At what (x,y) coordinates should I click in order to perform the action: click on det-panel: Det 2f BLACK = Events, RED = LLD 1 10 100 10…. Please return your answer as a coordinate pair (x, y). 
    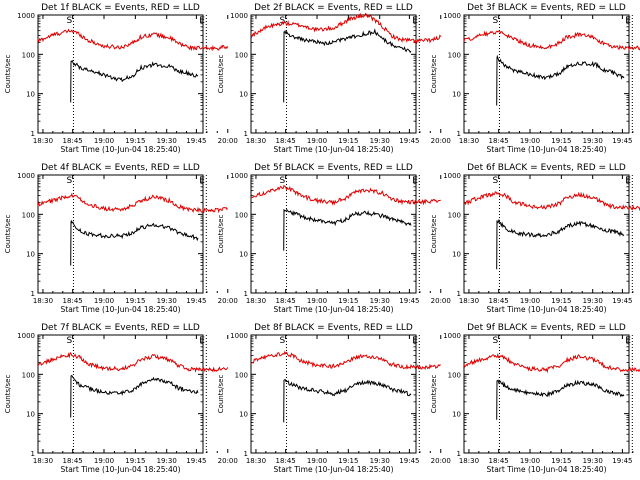
    Looking at the image, I should click on (332, 80).